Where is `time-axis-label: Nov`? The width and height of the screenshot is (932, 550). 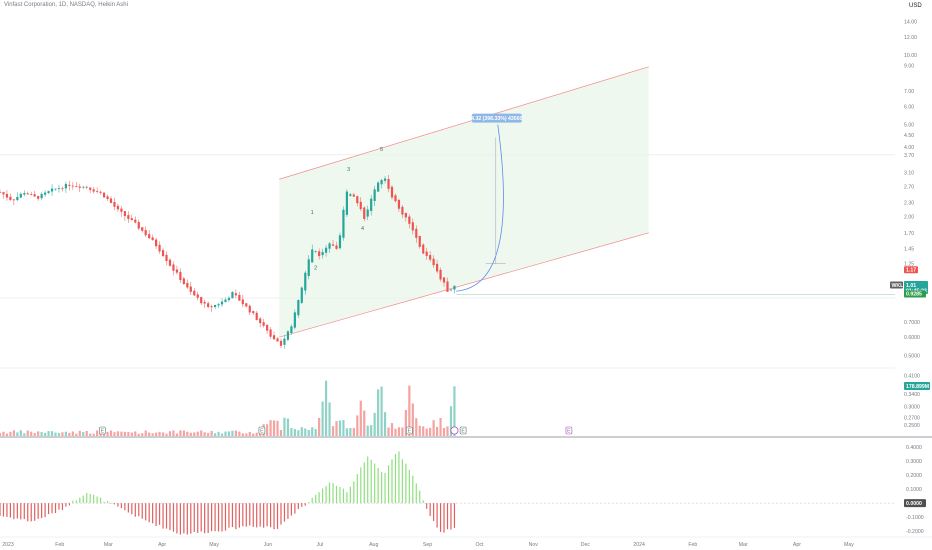
time-axis-label: Nov is located at coordinates (534, 545).